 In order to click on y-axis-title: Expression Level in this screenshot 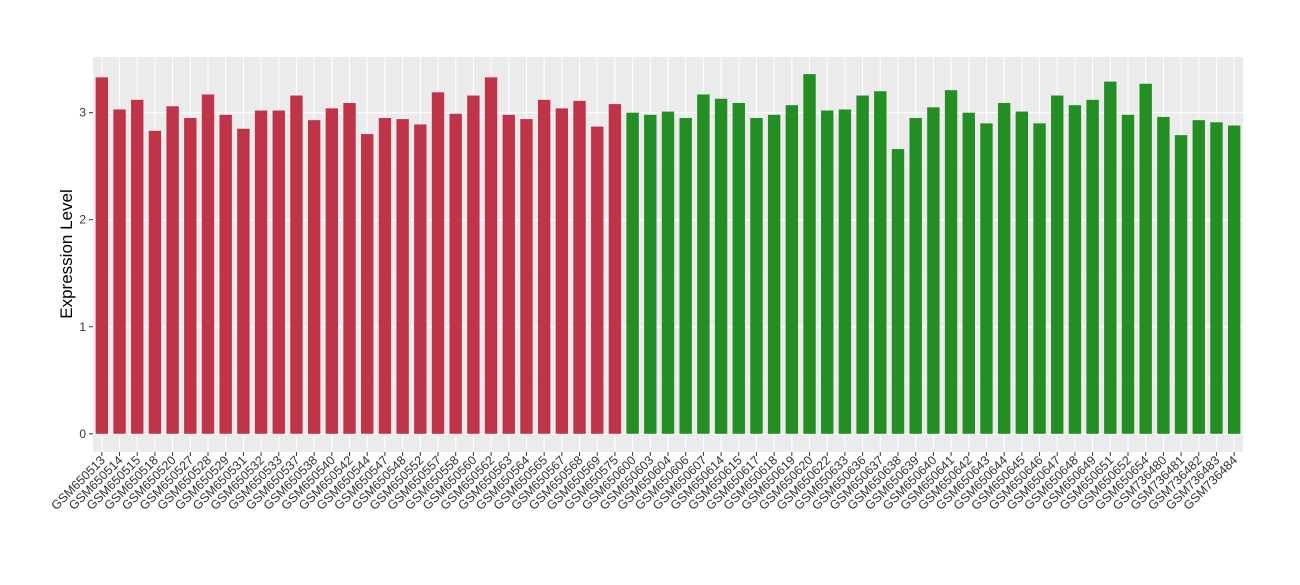, I will do `click(66, 253)`.